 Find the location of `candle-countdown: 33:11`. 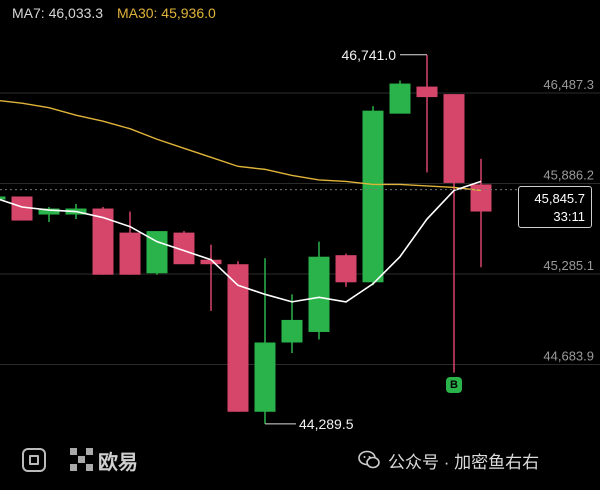

candle-countdown: 33:11 is located at coordinates (569, 216).